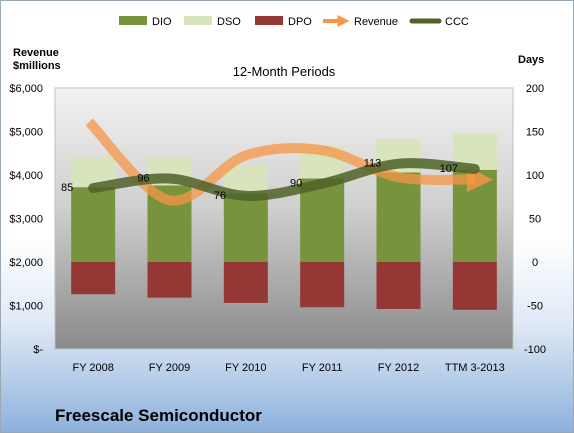 The width and height of the screenshot is (574, 433). I want to click on category-label: FY 2009, so click(169, 368).